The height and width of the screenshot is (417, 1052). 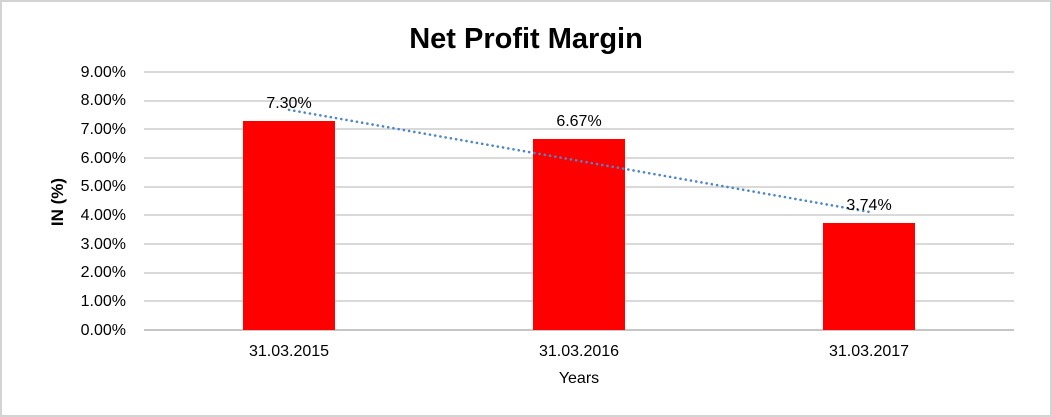 What do you see at coordinates (579, 121) in the screenshot?
I see `data-label: 6.67%` at bounding box center [579, 121].